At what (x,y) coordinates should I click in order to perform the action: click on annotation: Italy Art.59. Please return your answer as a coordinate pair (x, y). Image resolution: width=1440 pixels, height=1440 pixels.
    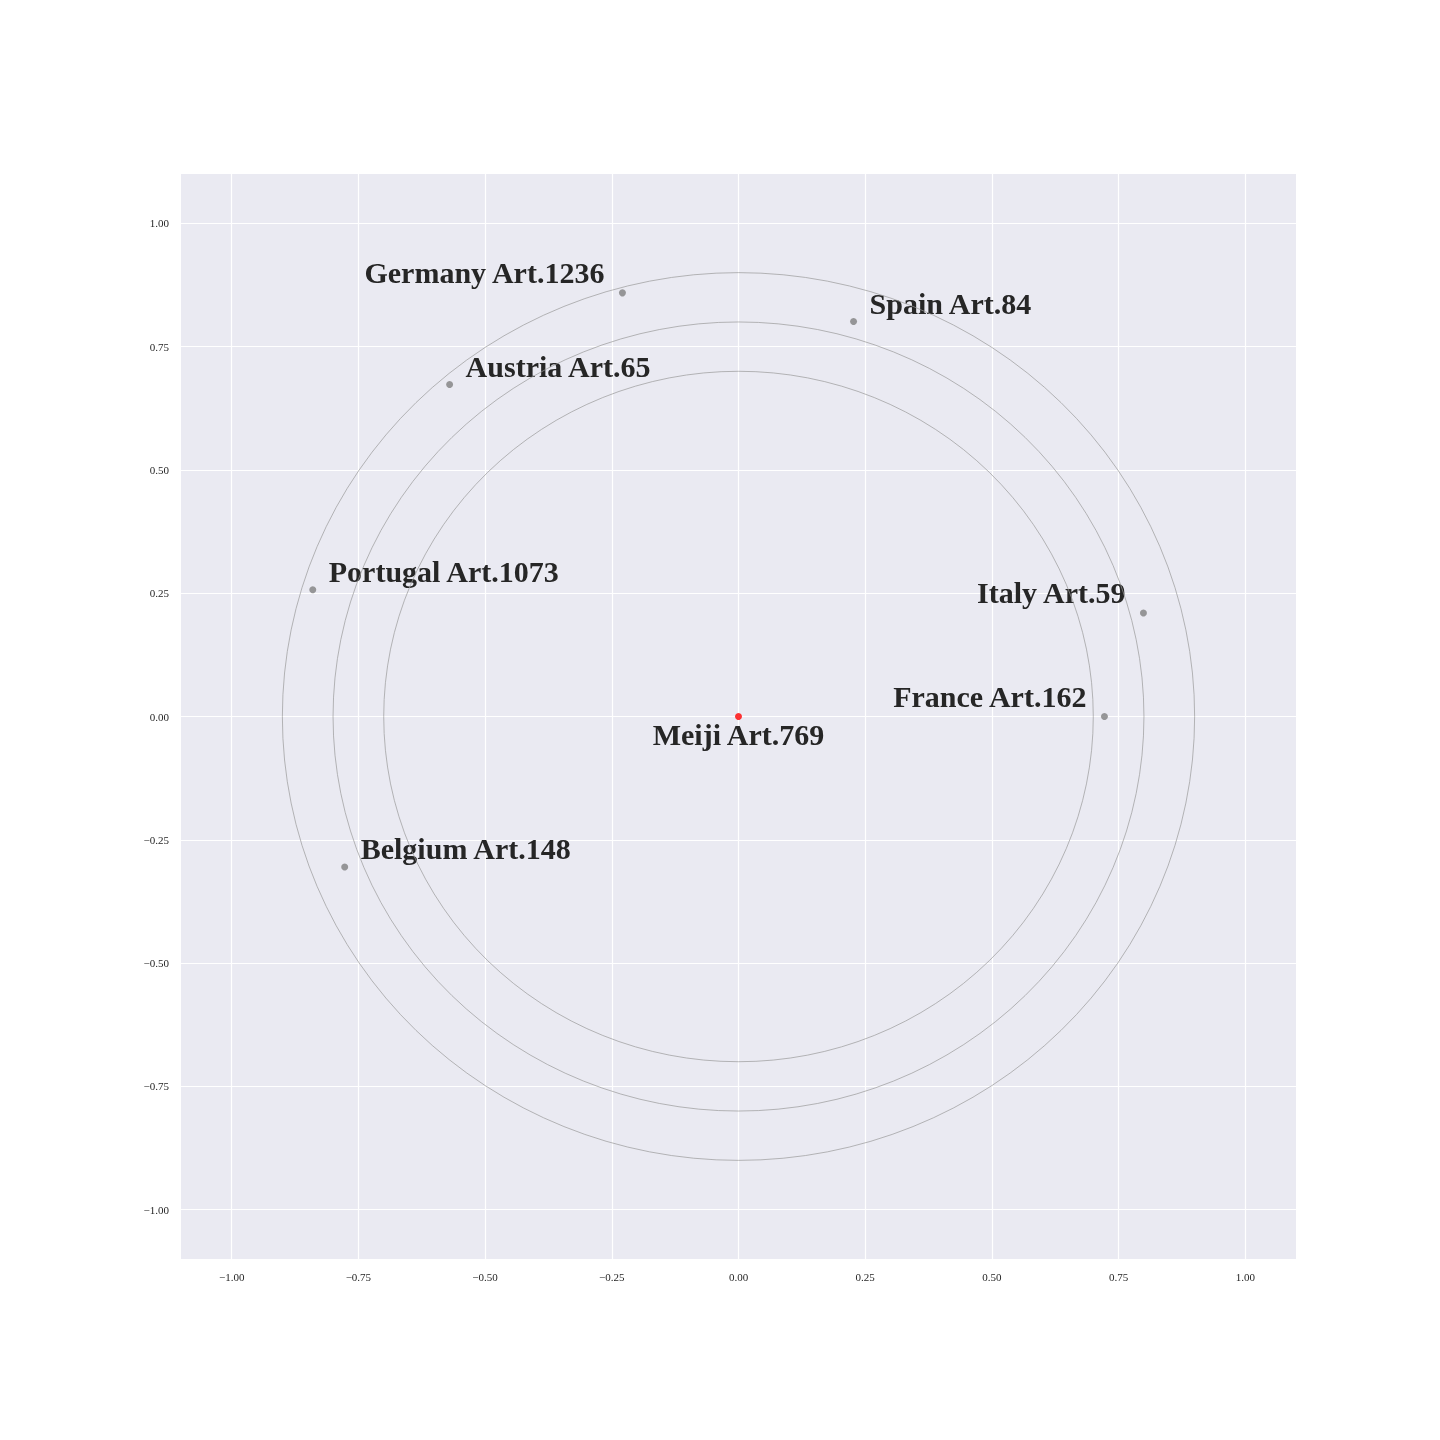
    Looking at the image, I should click on (1051, 593).